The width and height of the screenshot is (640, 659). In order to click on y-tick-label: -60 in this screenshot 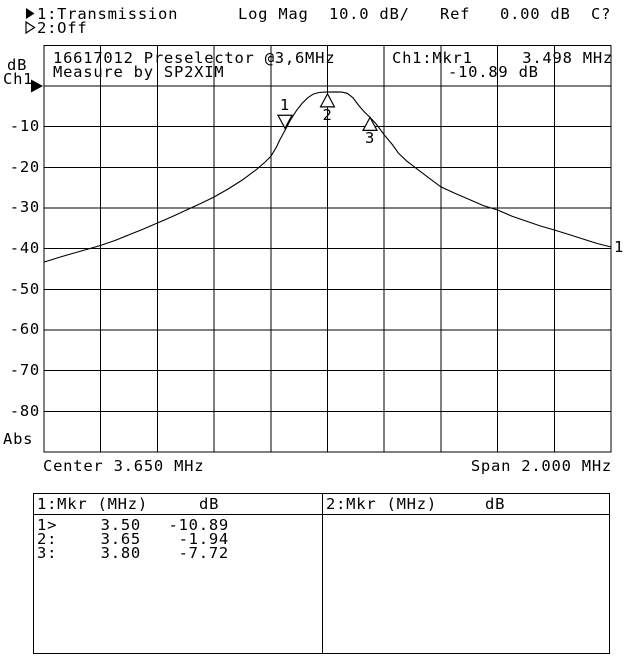, I will do `click(24, 329)`.